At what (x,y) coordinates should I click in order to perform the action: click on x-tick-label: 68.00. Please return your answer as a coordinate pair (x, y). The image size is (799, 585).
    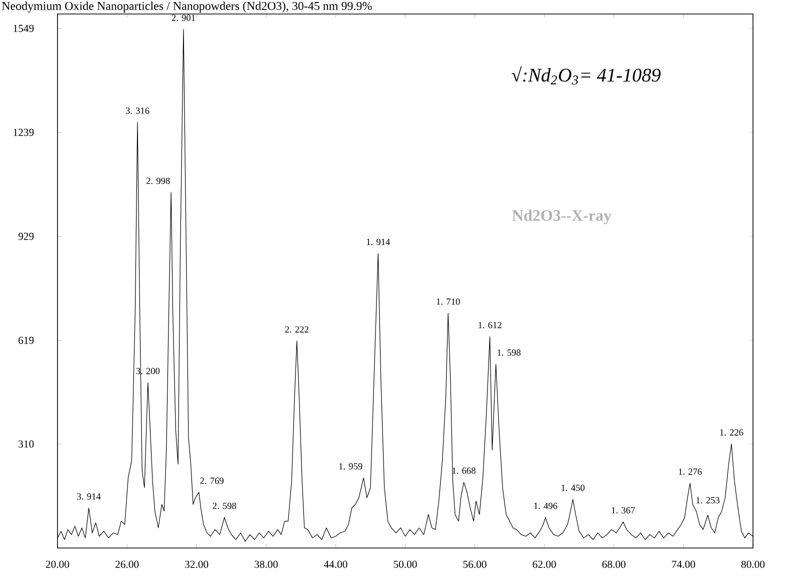
    Looking at the image, I should click on (614, 564).